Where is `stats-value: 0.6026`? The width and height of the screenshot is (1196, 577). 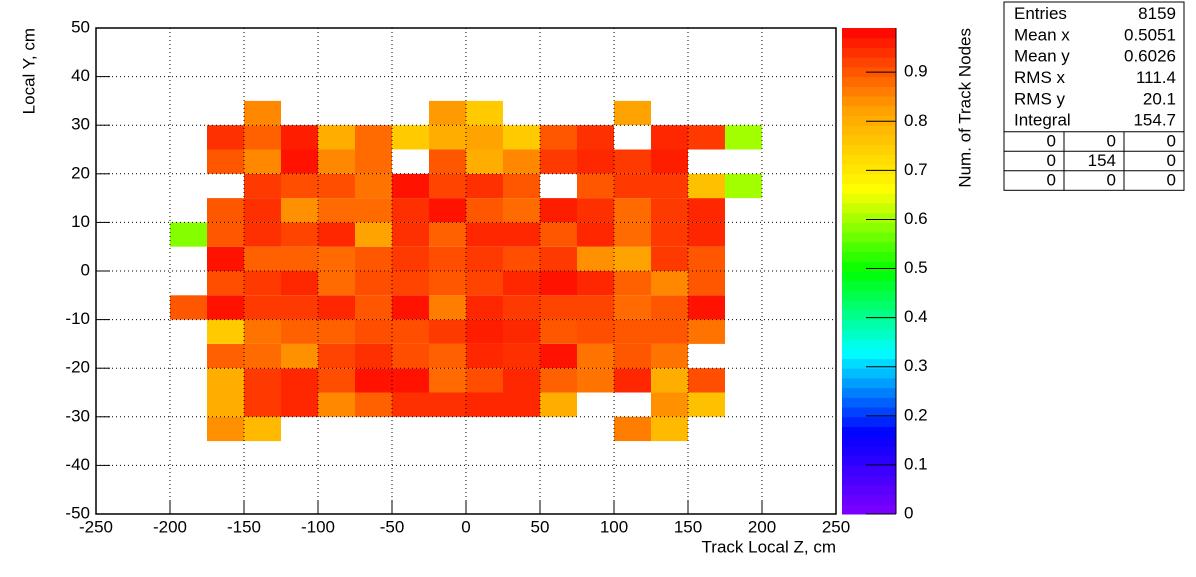
stats-value: 0.6026 is located at coordinates (1150, 56).